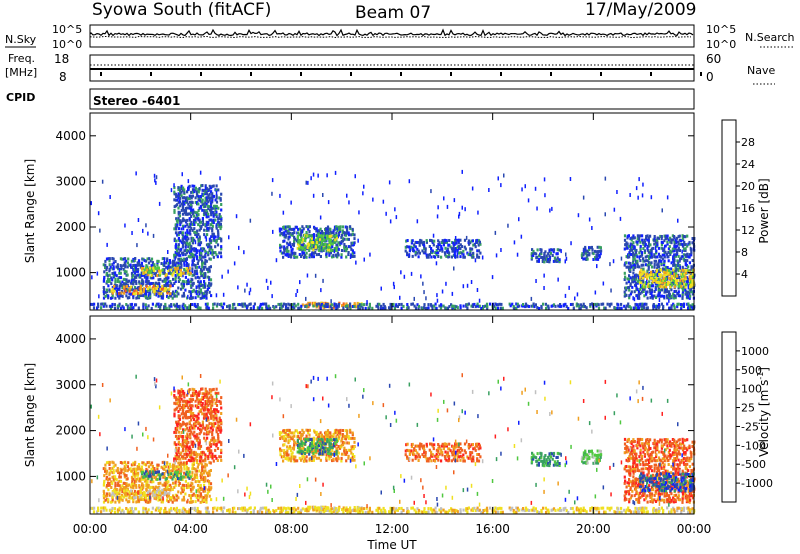  I want to click on colorbar-tick-label: 4, so click(744, 274).